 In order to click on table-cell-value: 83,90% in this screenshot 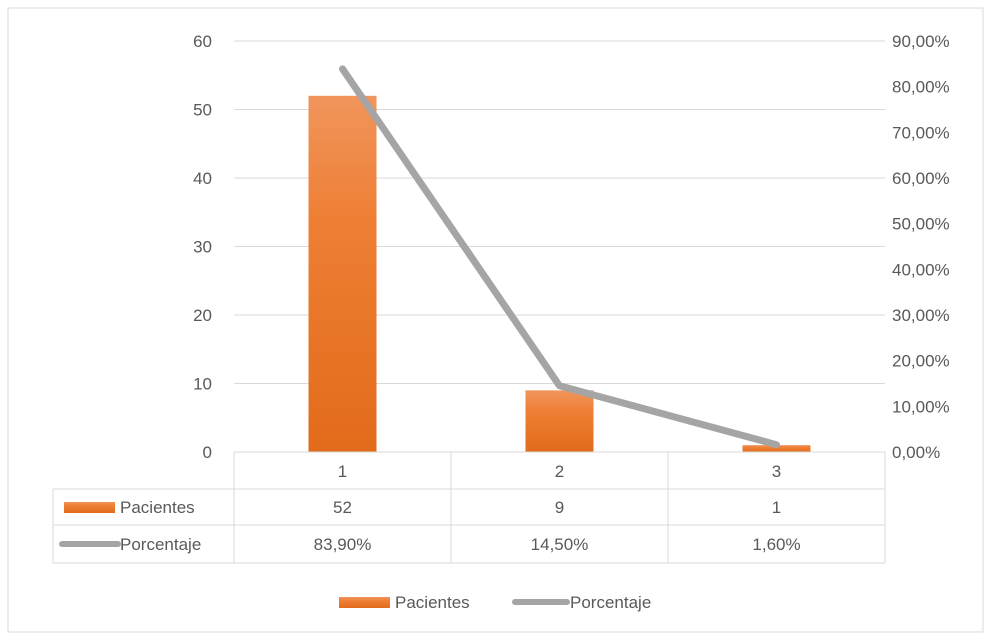, I will do `click(343, 544)`.